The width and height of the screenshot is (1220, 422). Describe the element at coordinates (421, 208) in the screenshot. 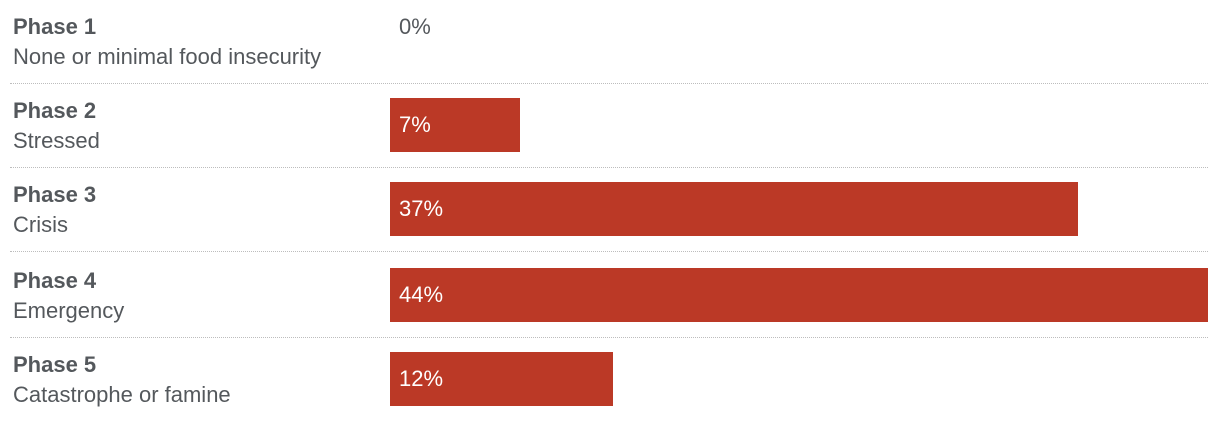

I see `bar-value-label: 37%` at that location.